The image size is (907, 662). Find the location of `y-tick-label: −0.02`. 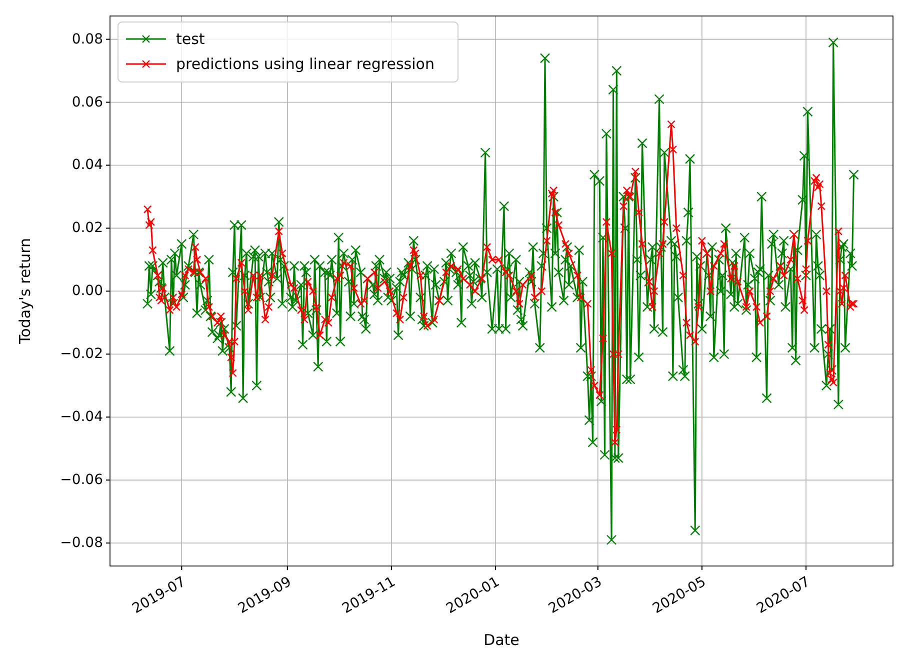

y-tick-label: −0.02 is located at coordinates (81, 354).